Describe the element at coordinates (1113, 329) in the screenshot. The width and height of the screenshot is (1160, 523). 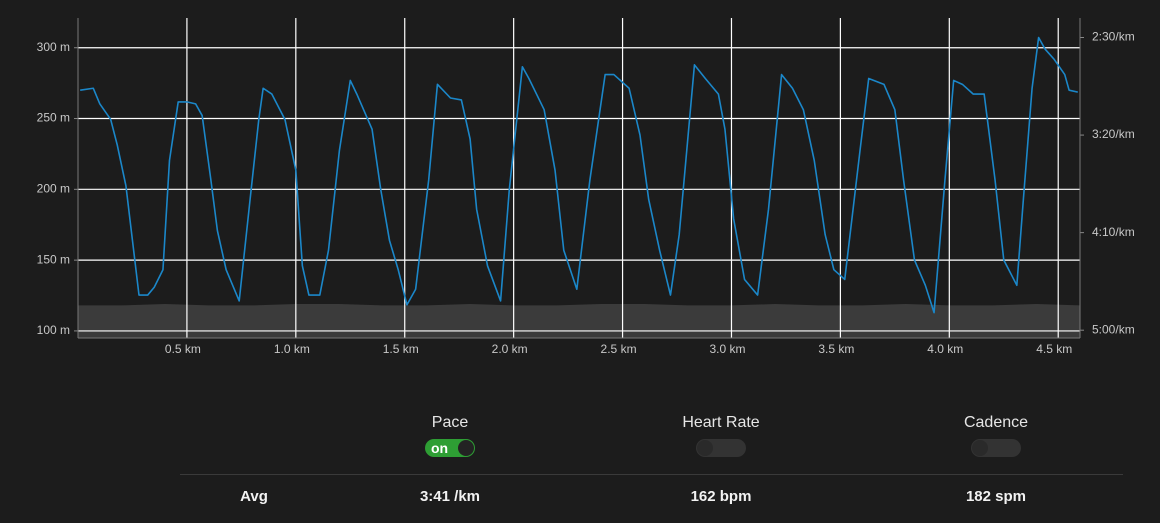
I see `y2-tick-label: 5:00/km` at that location.